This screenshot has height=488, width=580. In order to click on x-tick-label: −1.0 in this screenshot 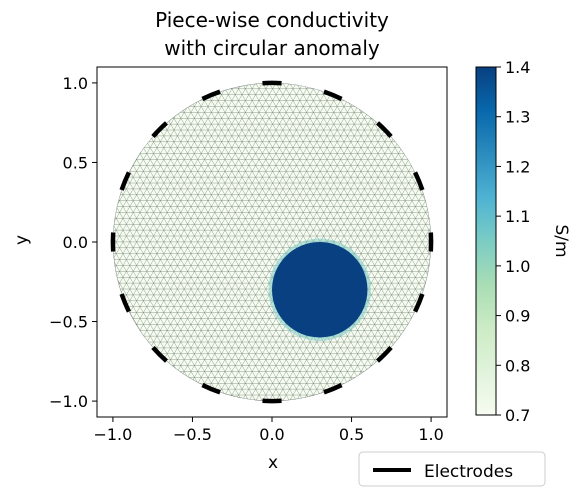, I will do `click(112, 434)`.